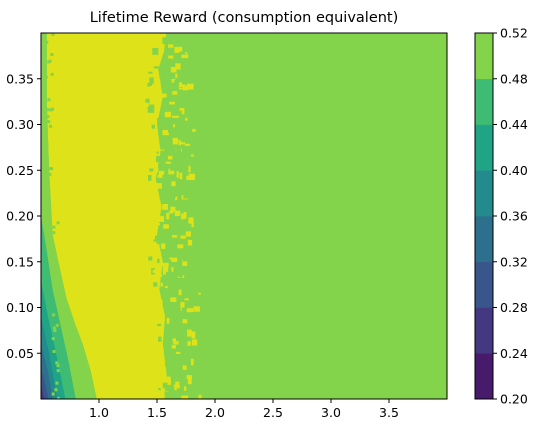  I want to click on x-tick-label: 2.5, so click(273, 412).